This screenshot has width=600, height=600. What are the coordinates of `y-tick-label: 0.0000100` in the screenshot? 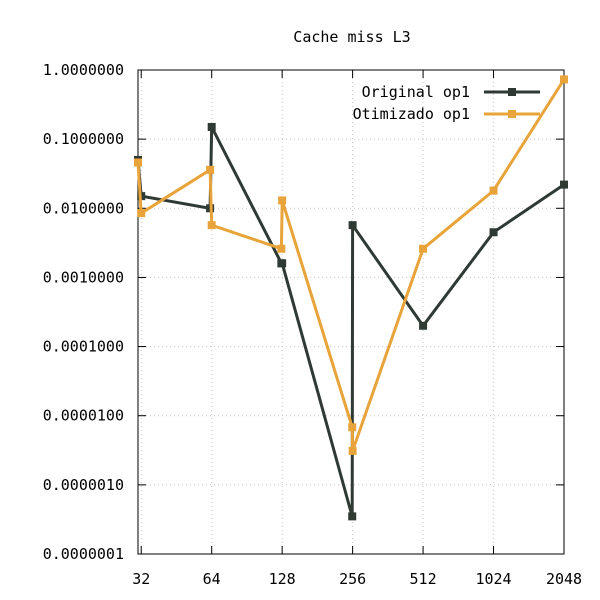 It's located at (83, 416).